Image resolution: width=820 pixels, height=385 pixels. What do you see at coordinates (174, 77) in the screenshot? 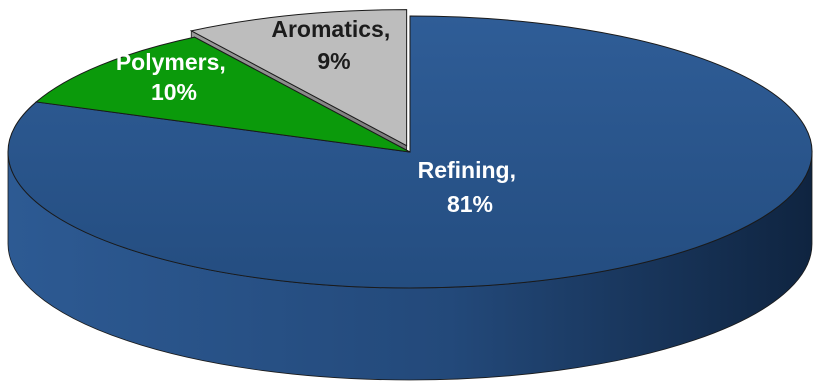
I see `slice-label-polymers: Polymers, 10%` at bounding box center [174, 77].